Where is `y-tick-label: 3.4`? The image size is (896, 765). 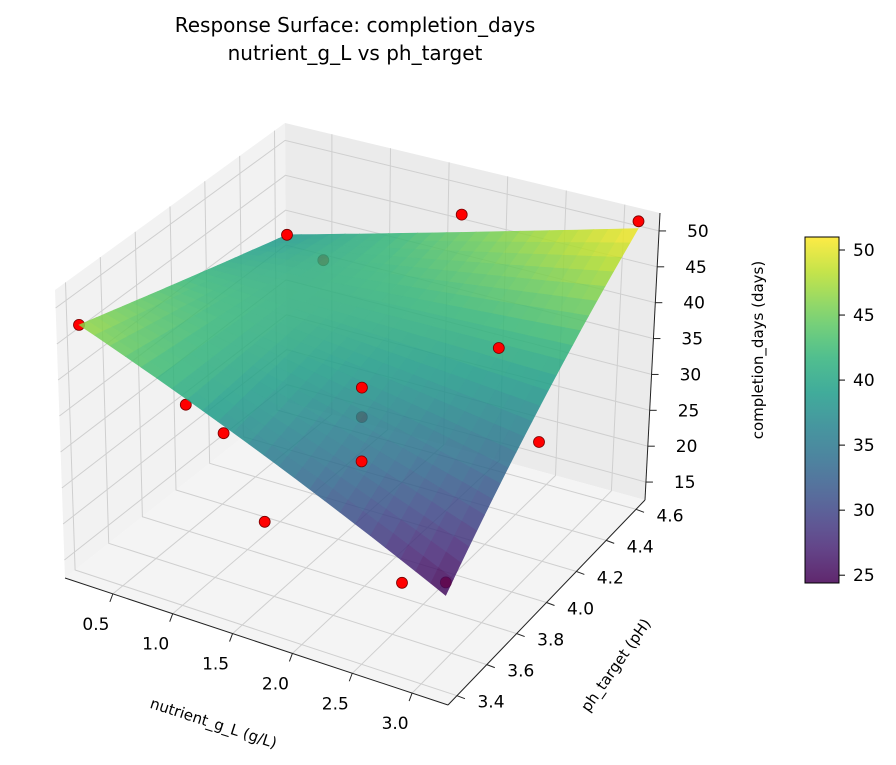 y-tick-label: 3.4 is located at coordinates (490, 703).